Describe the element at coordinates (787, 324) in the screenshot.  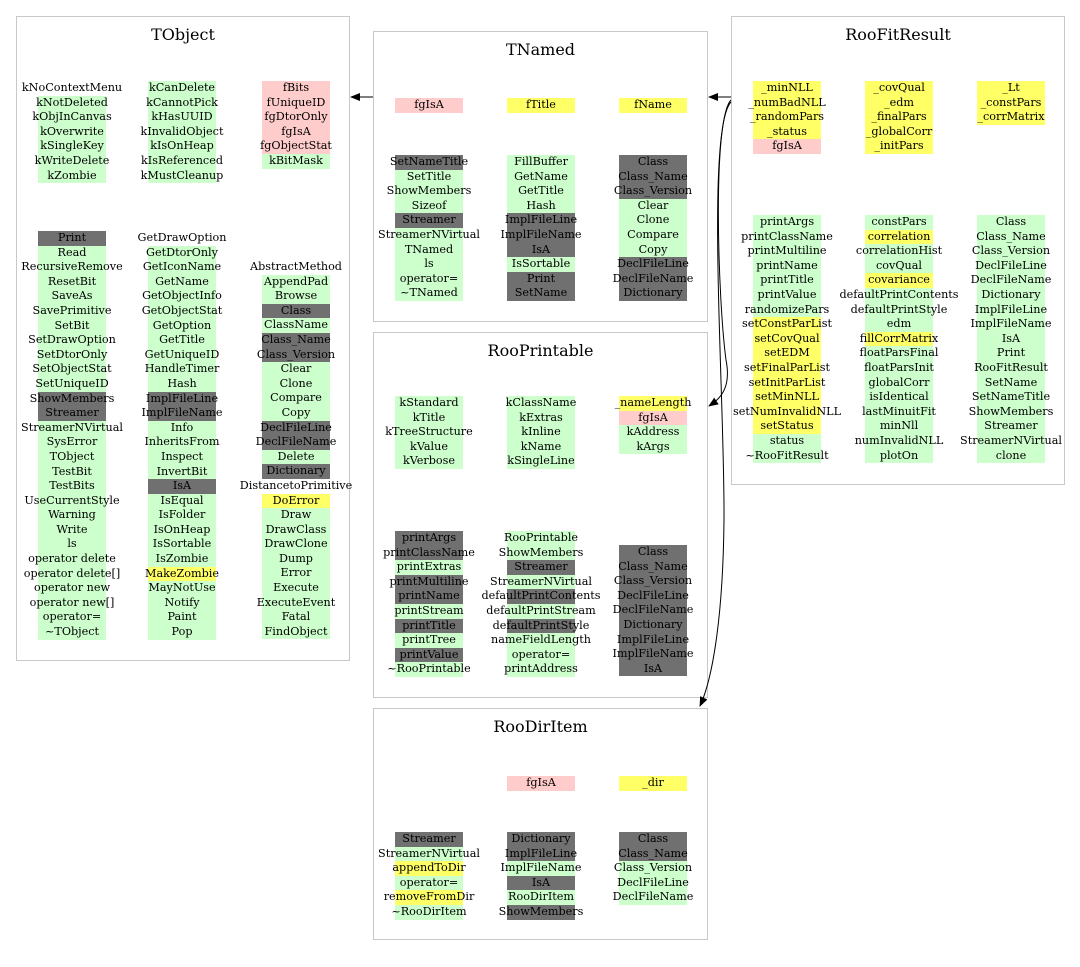
I see `class-member: setConstParList` at that location.